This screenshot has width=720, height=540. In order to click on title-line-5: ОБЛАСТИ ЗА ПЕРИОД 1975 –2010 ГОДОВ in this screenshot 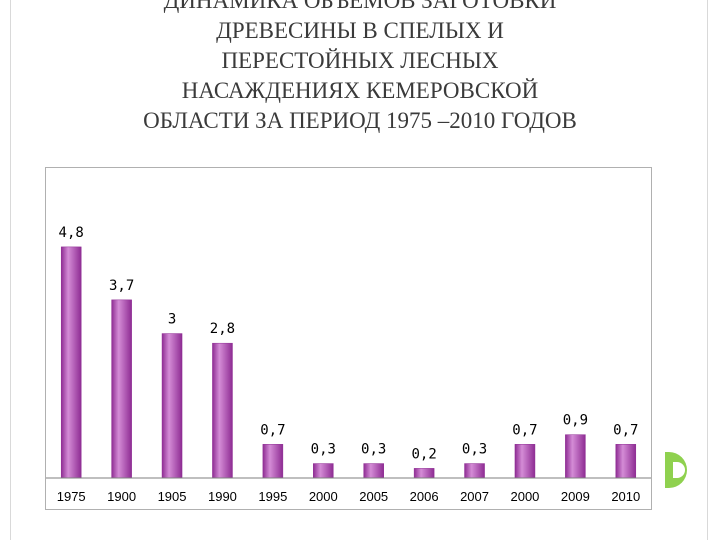, I will do `click(360, 120)`.